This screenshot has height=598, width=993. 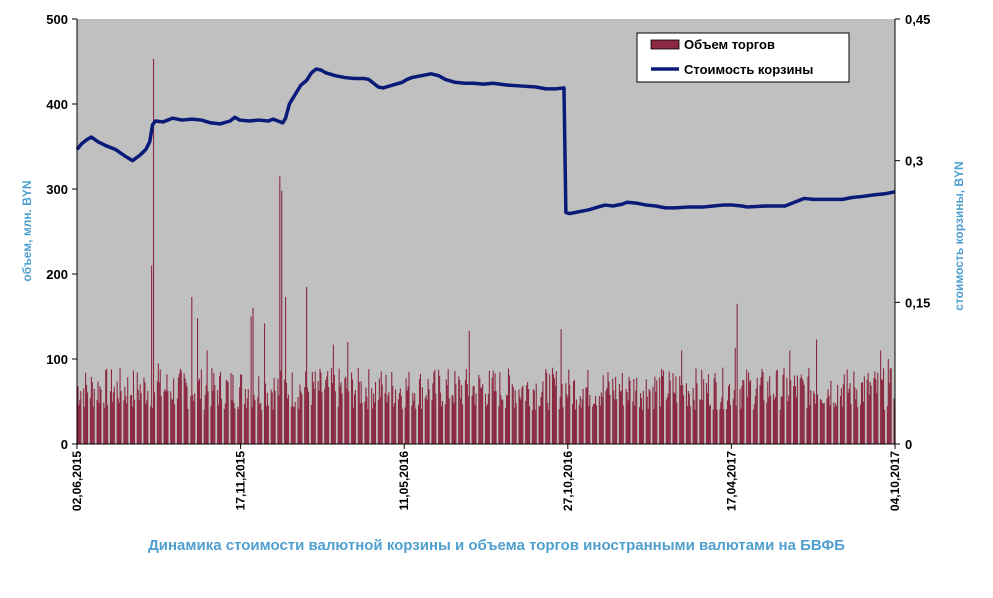 I want to click on legend-volume-label: Объем торгов, so click(x=729, y=44).